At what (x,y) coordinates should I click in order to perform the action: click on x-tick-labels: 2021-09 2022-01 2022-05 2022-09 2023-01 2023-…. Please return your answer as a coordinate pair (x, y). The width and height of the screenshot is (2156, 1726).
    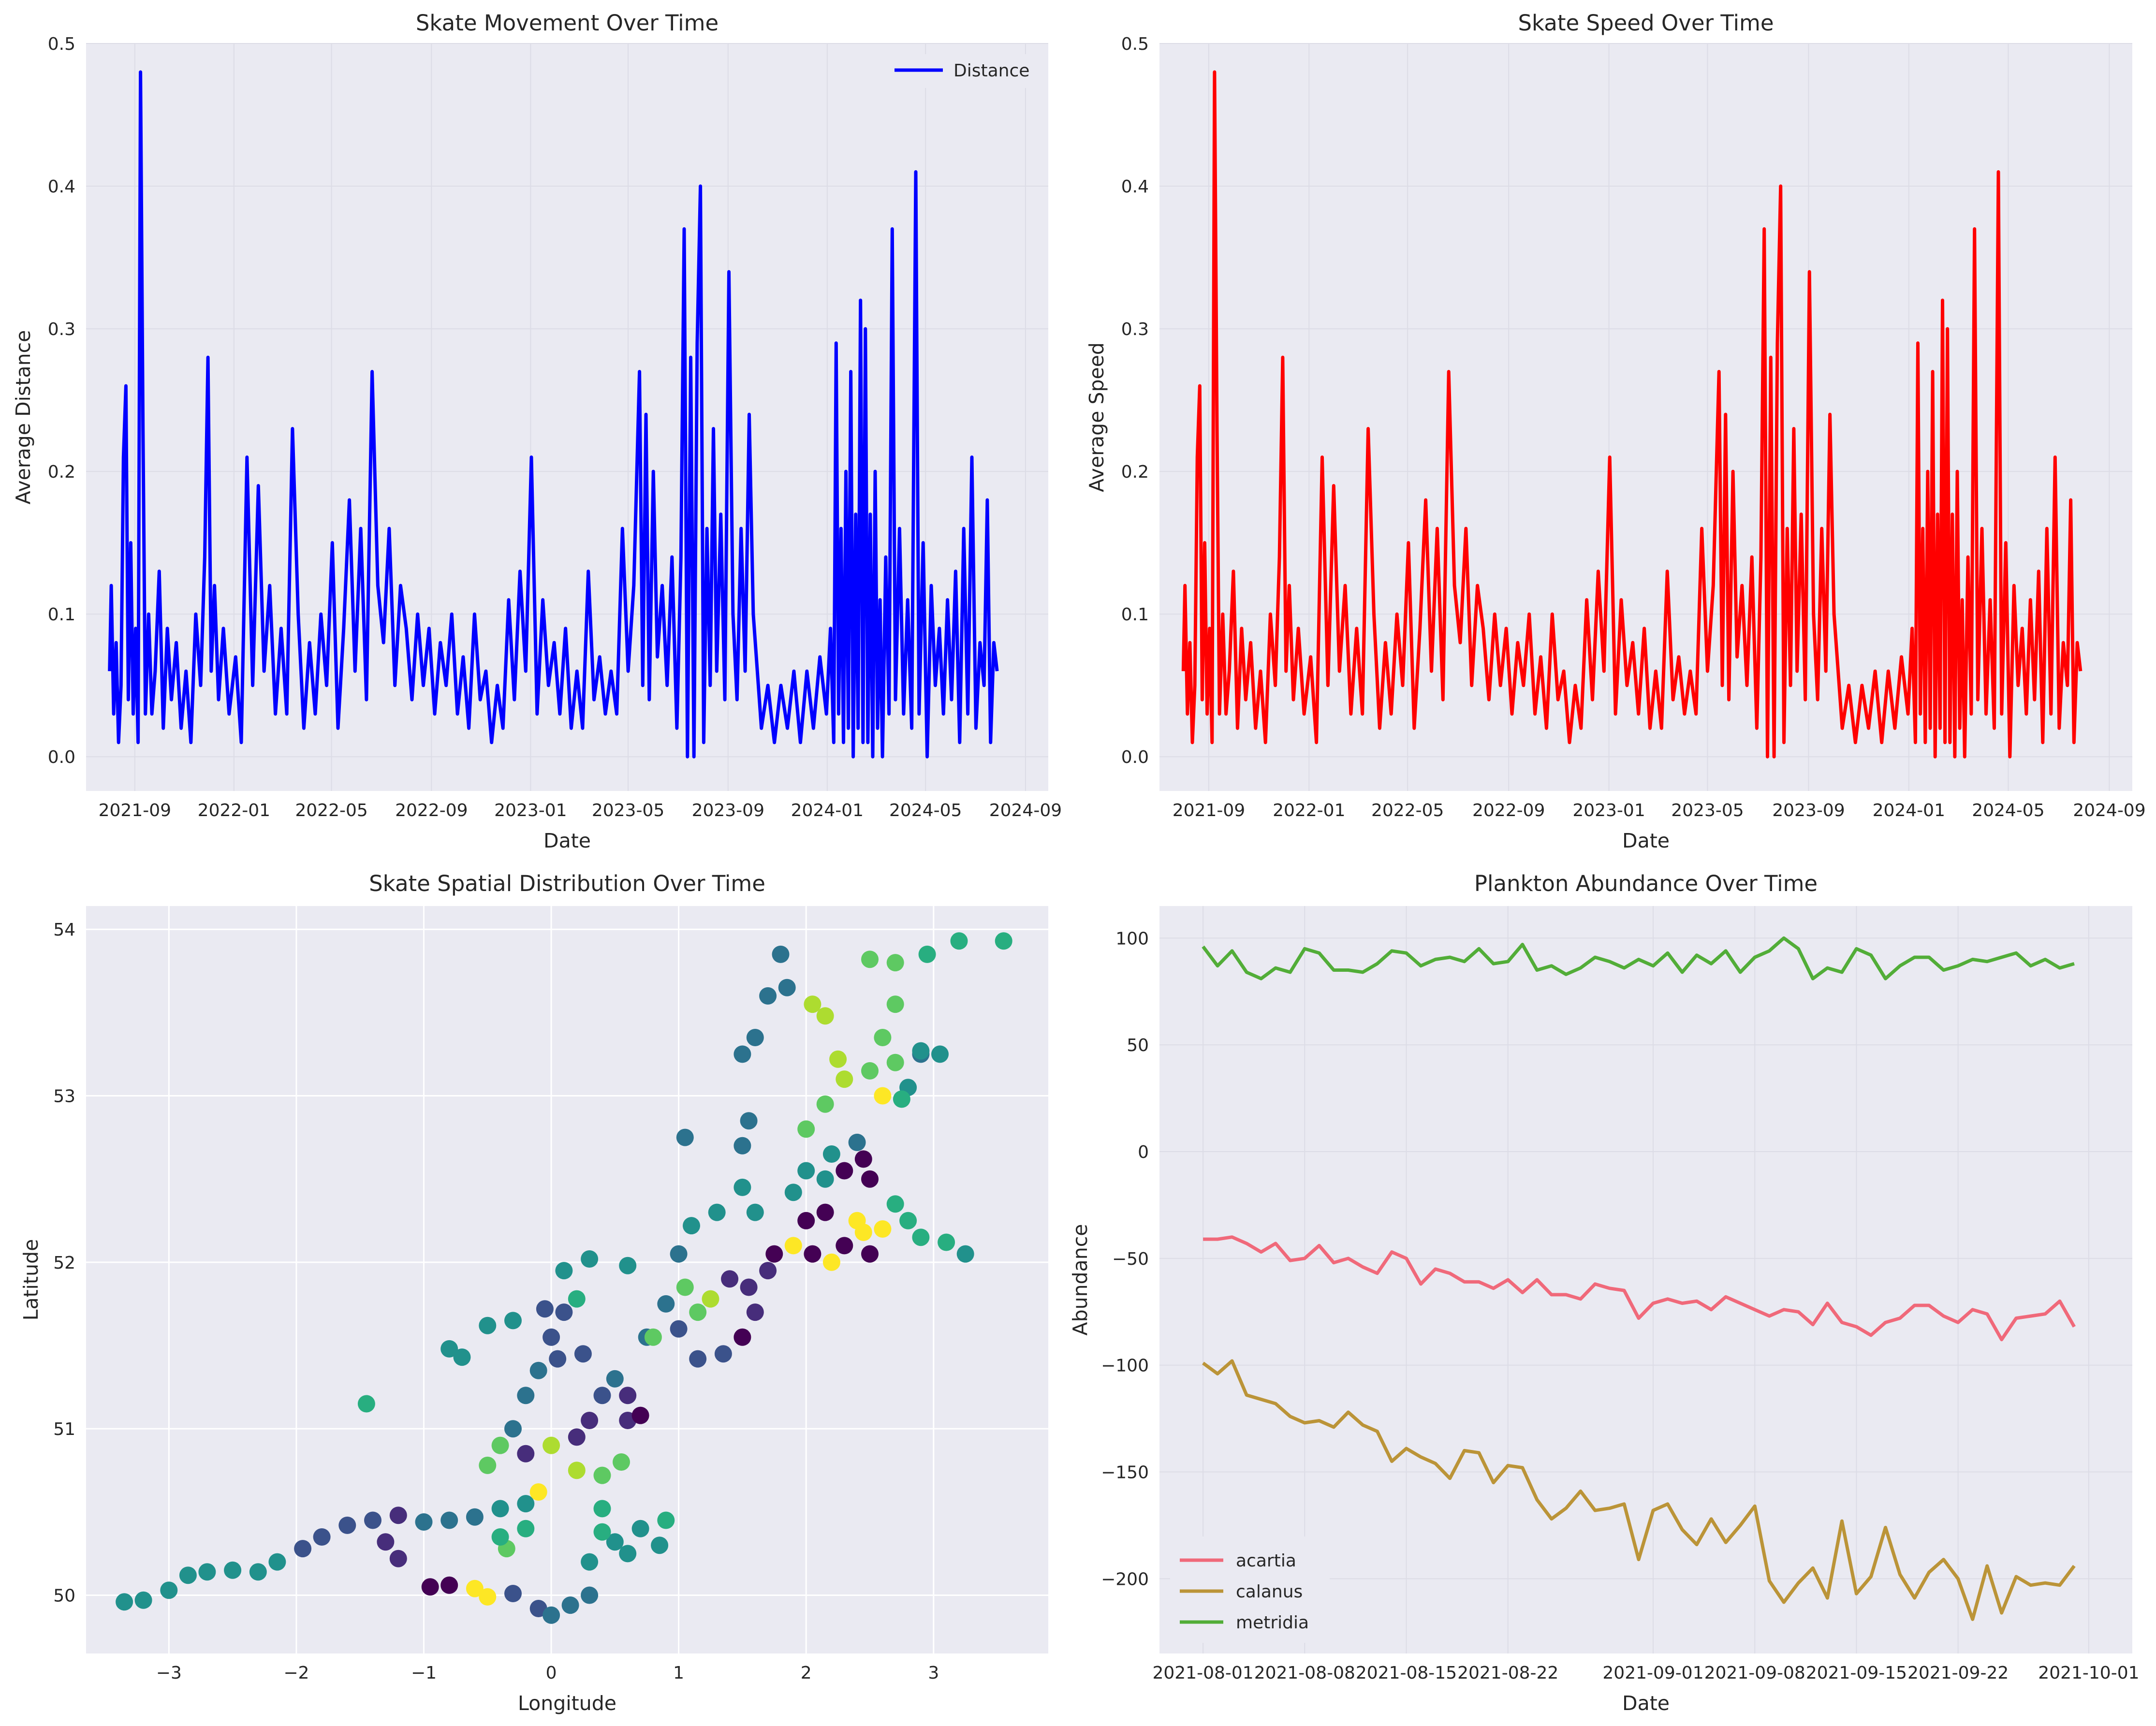
    Looking at the image, I should click on (1659, 810).